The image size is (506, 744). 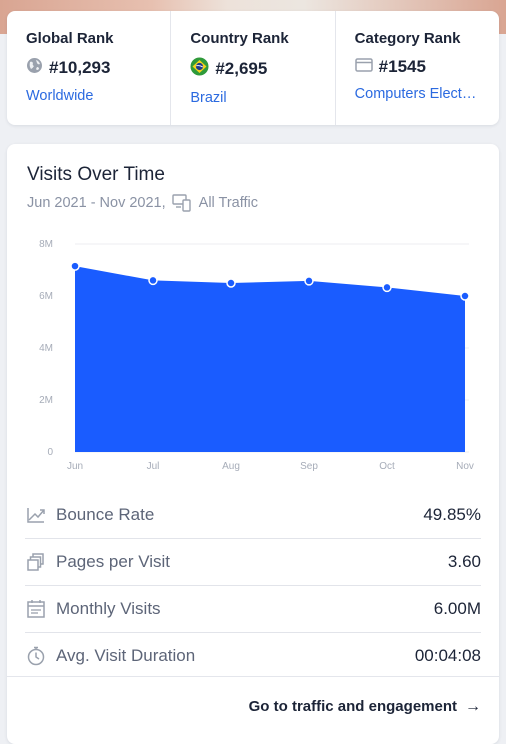 What do you see at coordinates (80, 67) in the screenshot?
I see `rank-value: #10,293` at bounding box center [80, 67].